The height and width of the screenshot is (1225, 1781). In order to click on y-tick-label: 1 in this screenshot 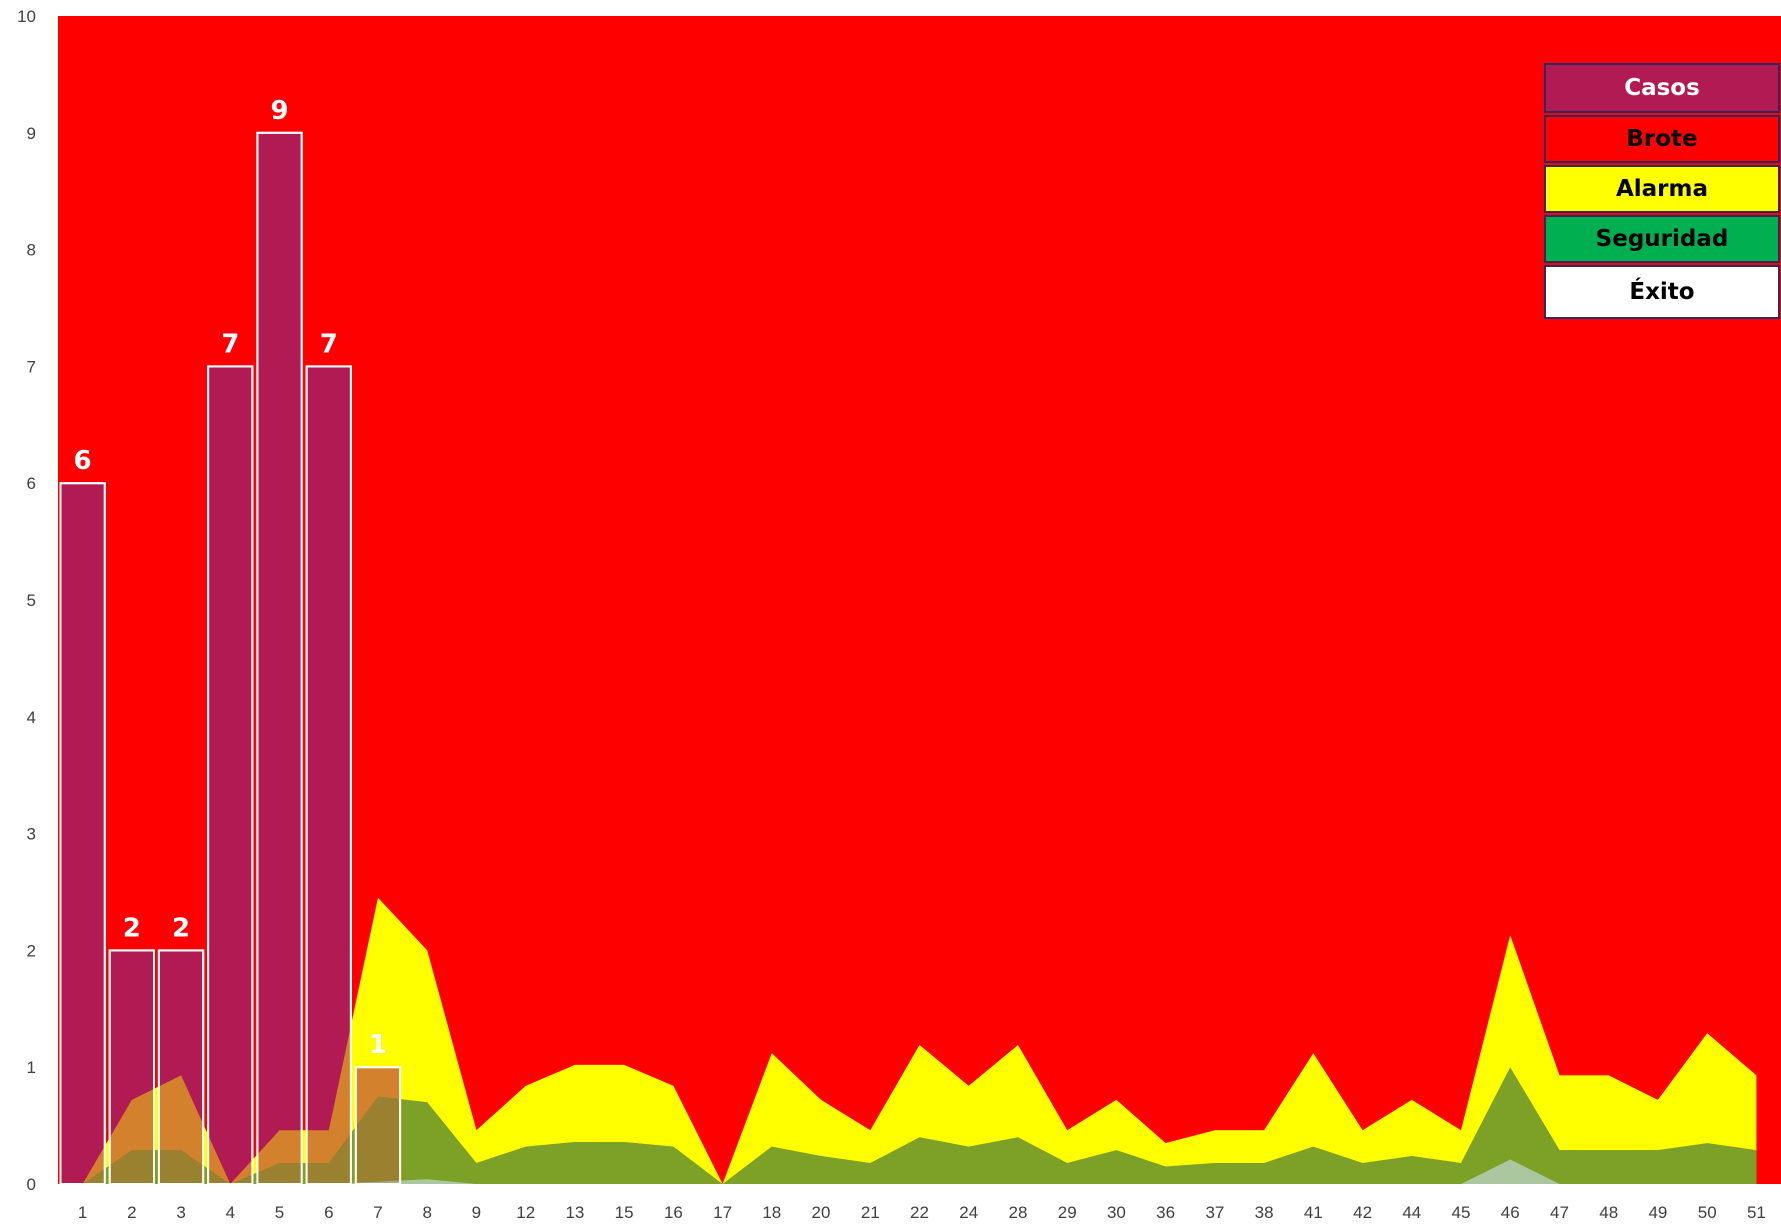, I will do `click(31, 1067)`.